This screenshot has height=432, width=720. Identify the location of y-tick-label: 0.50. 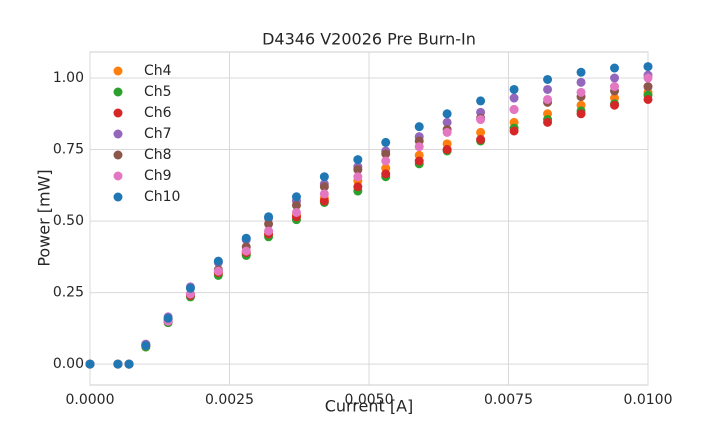
(68, 221).